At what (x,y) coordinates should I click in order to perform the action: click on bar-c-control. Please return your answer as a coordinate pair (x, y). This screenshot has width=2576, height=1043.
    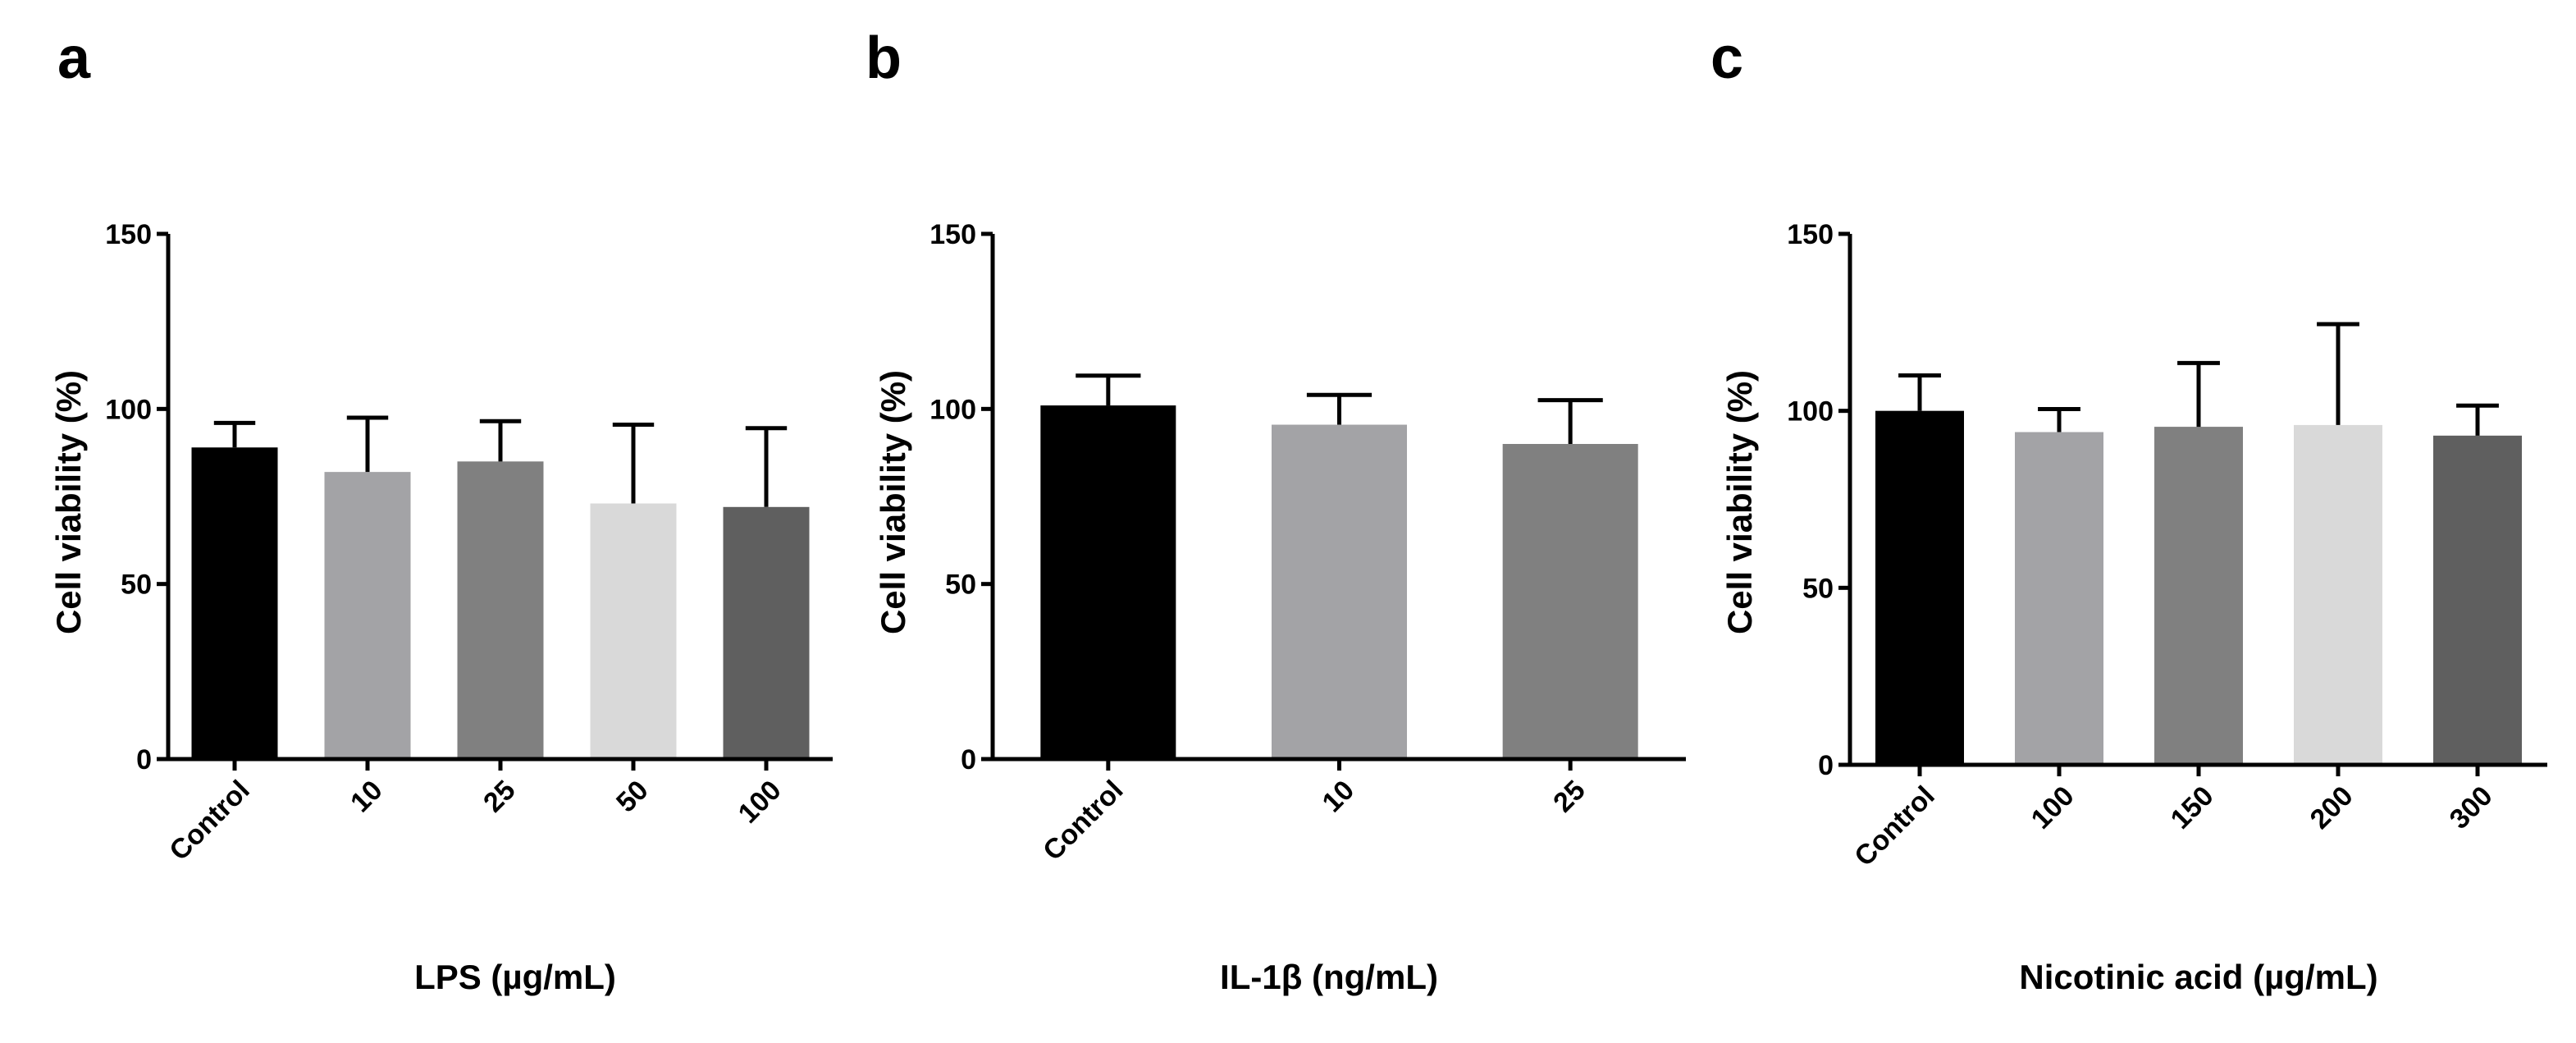
    Looking at the image, I should click on (1920, 587).